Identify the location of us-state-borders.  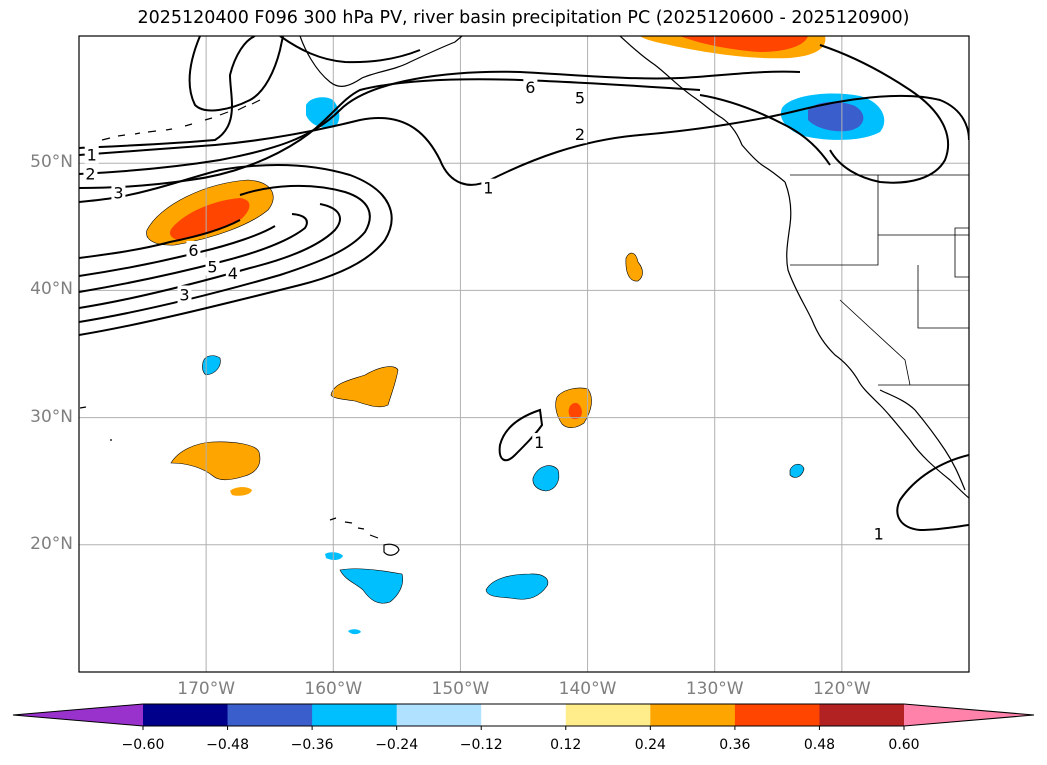
(879, 280).